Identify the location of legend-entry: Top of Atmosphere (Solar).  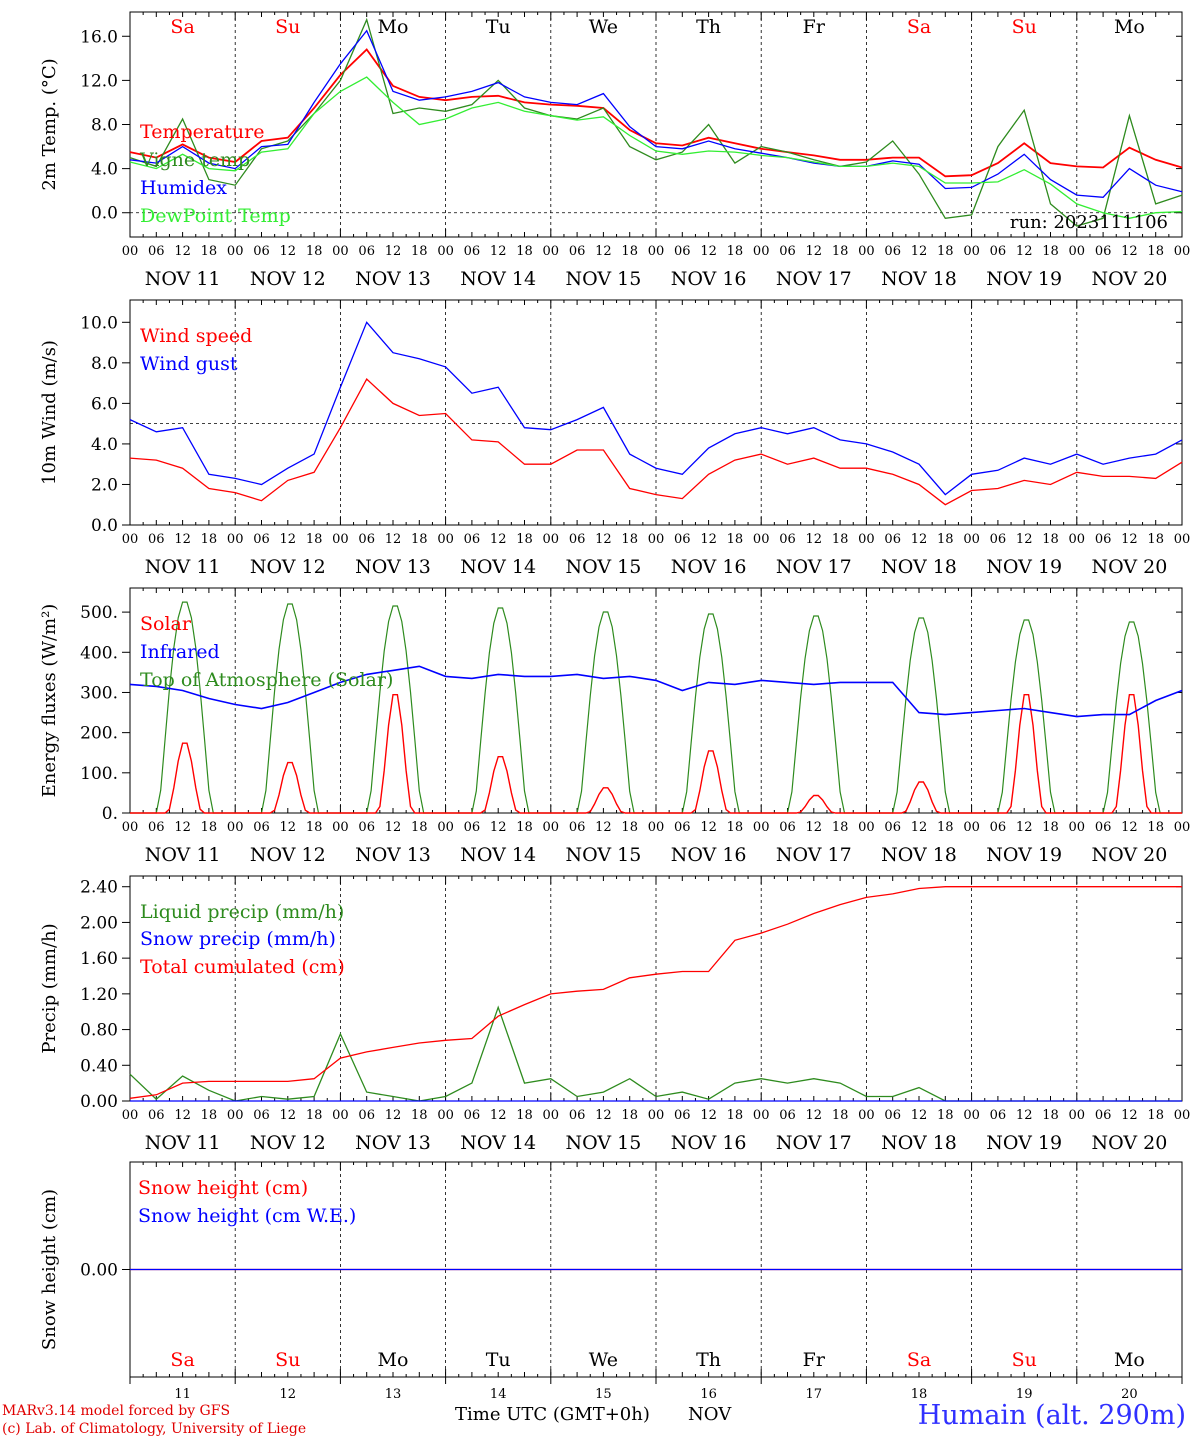
(266, 680).